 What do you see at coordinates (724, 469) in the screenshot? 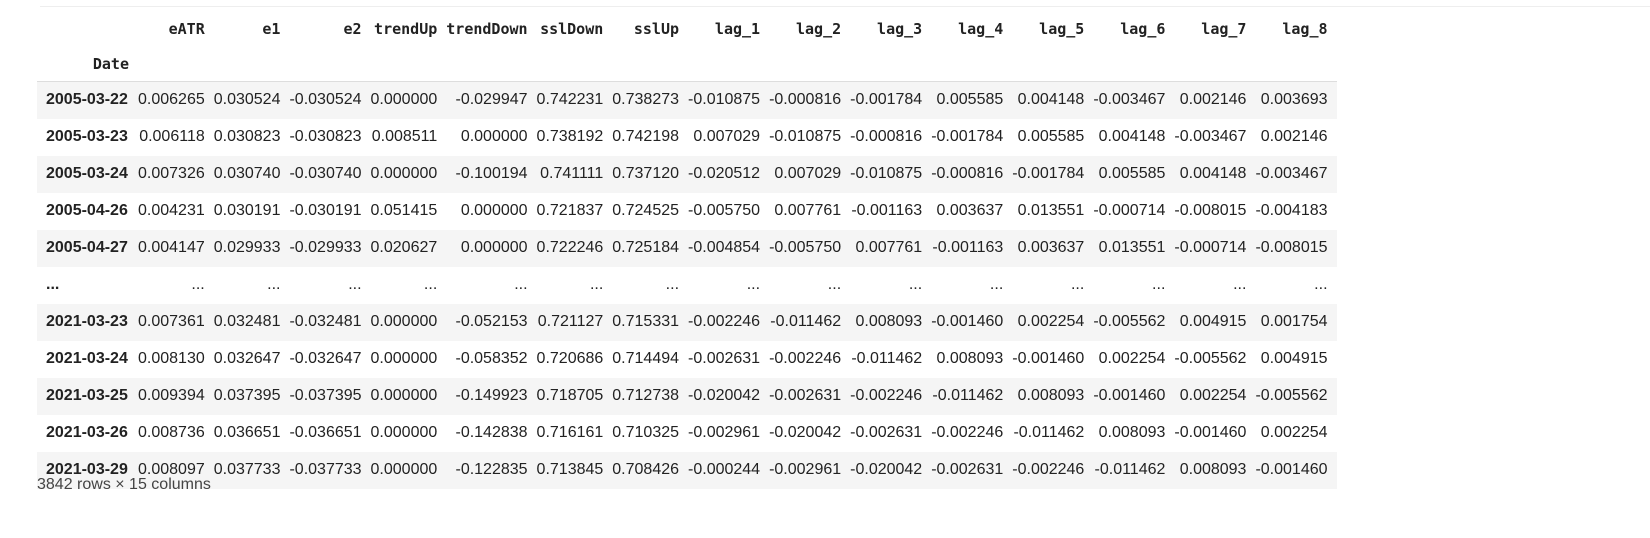
I see `table-cell: -0.000244` at bounding box center [724, 469].